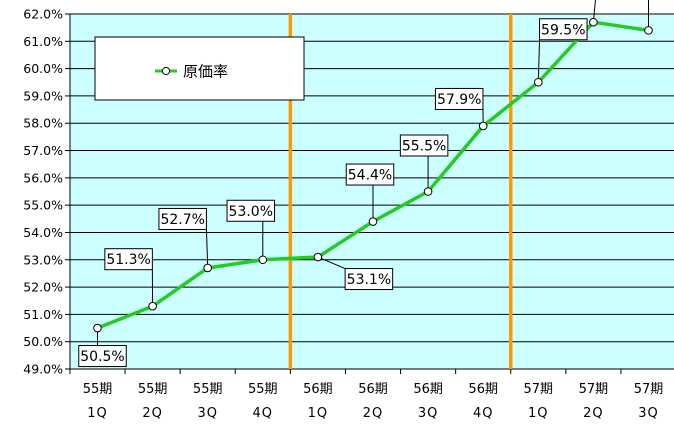 The height and width of the screenshot is (425, 674). What do you see at coordinates (43, 123) in the screenshot?
I see `y-tick-label: 58.0%` at bounding box center [43, 123].